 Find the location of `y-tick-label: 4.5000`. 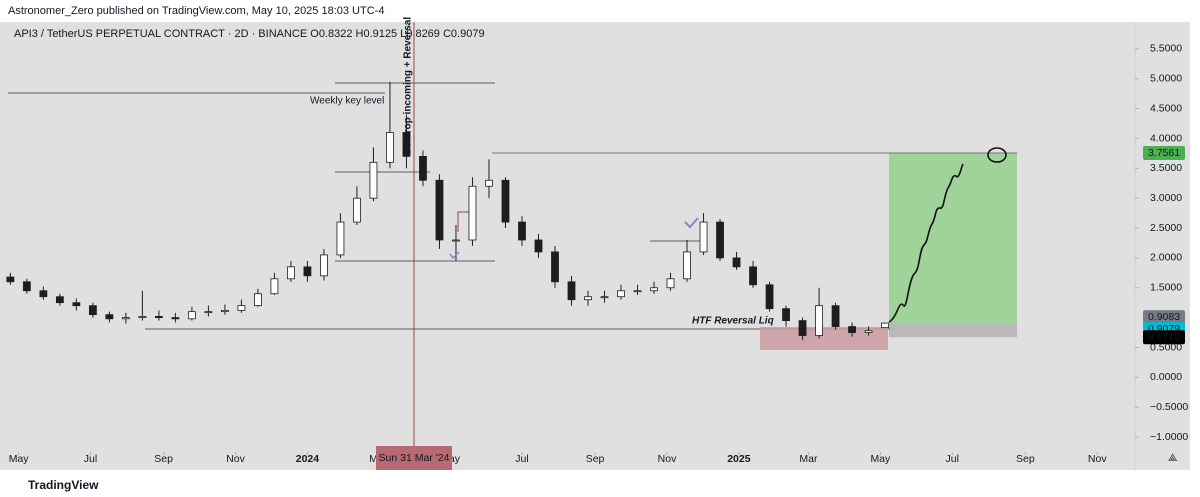

y-tick-label: 4.5000 is located at coordinates (1166, 108).